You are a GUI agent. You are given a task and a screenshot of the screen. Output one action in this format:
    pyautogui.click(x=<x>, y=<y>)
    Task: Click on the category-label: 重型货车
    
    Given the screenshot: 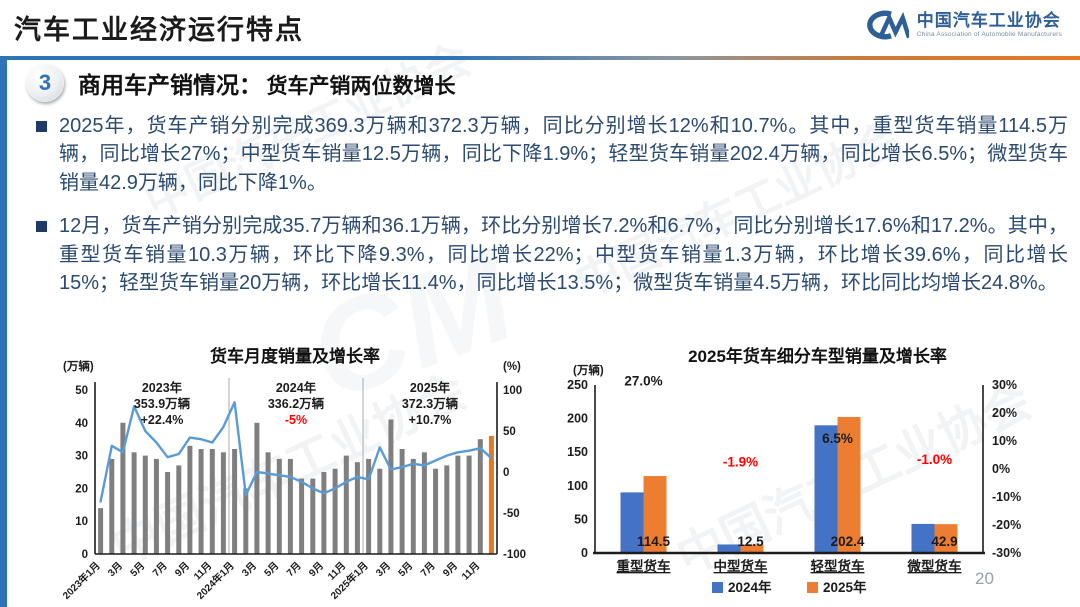 What is the action you would take?
    pyautogui.click(x=644, y=566)
    